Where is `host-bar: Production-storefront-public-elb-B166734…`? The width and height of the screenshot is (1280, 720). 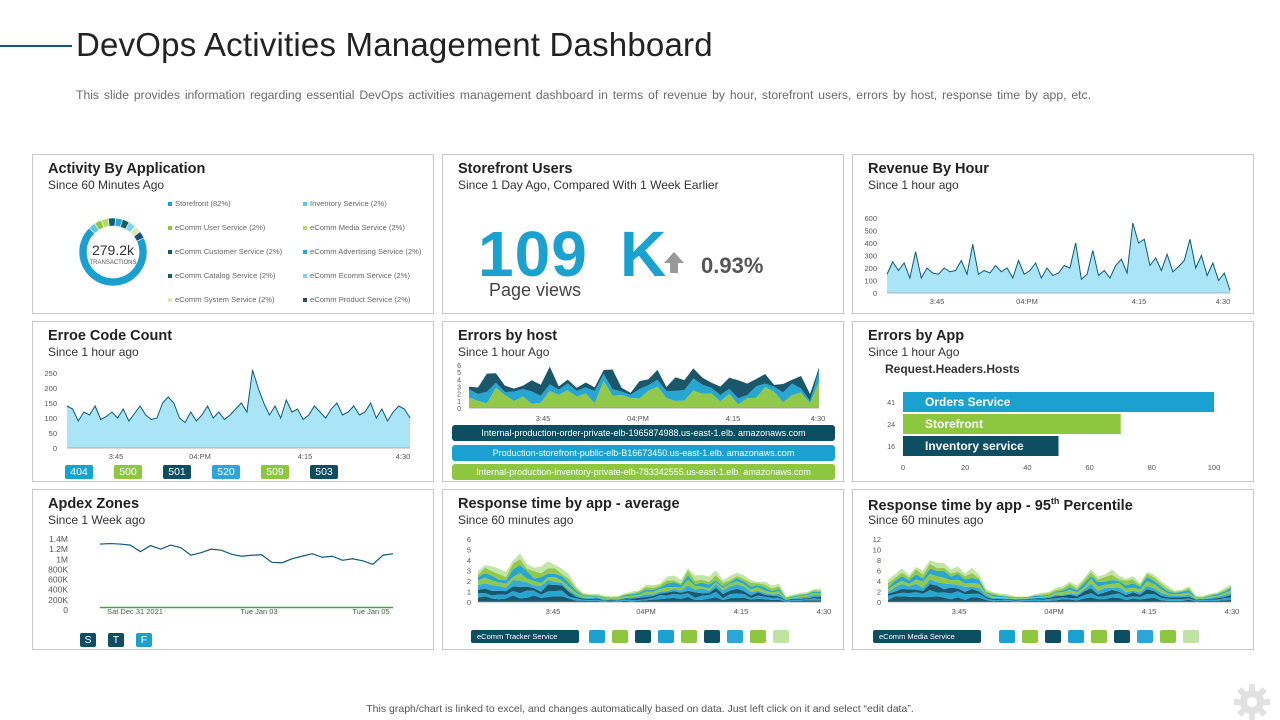 host-bar: Production-storefront-public-elb-B166734… is located at coordinates (643, 453).